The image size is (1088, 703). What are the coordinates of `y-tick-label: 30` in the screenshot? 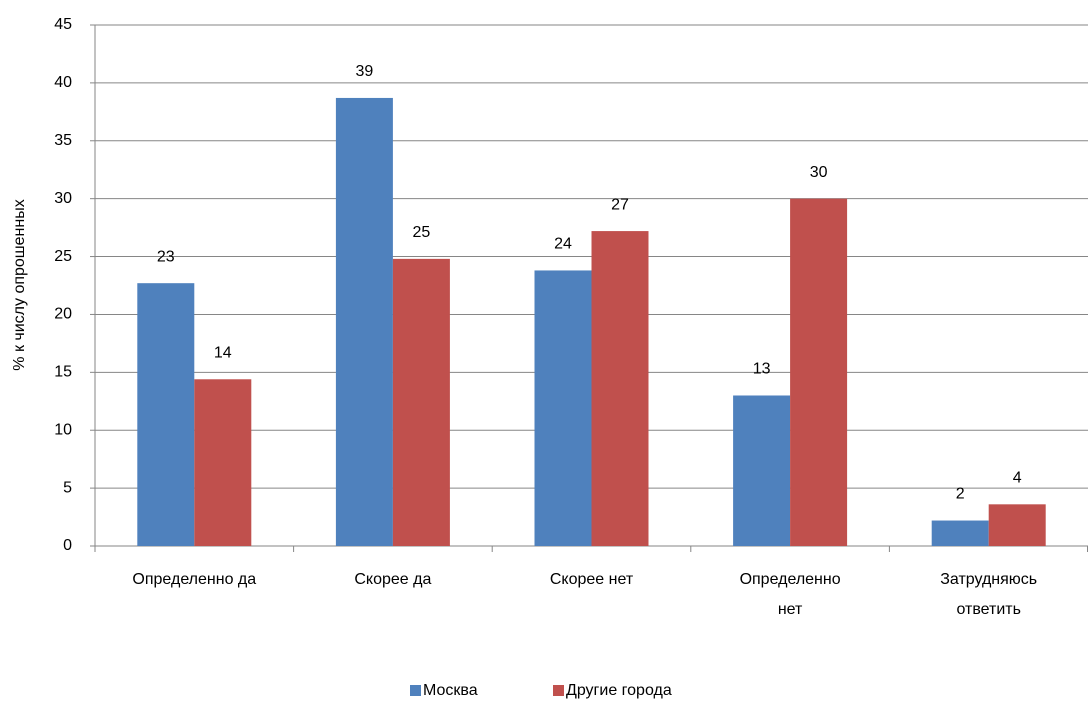 It's located at (63, 198).